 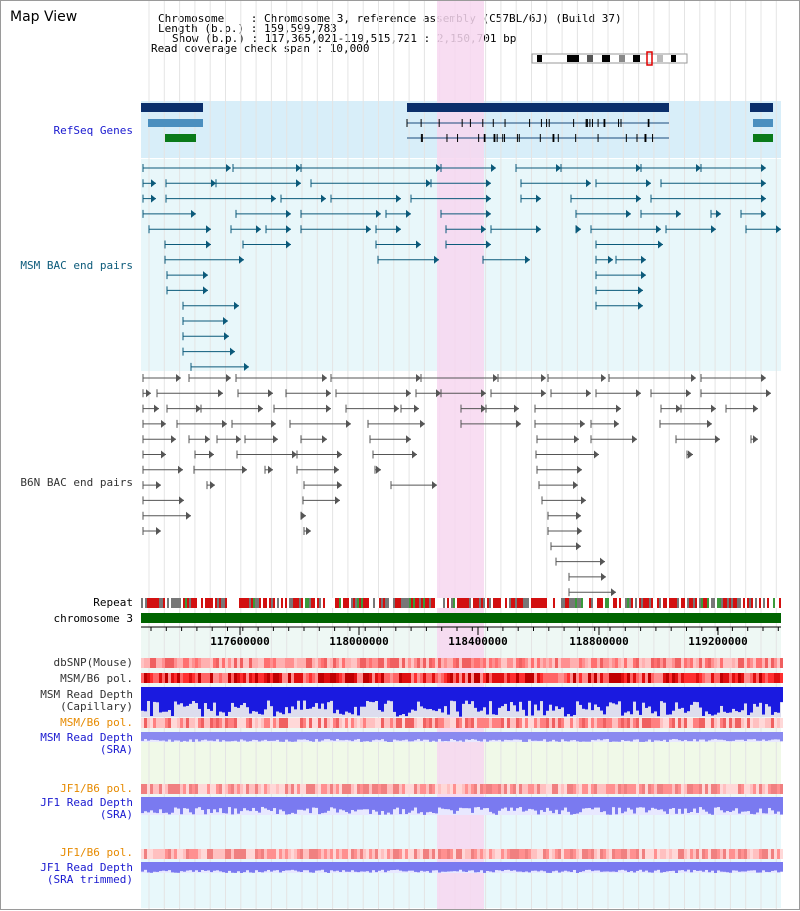 I want to click on label-refseq-genes: RefSeq Genes, so click(x=93, y=130).